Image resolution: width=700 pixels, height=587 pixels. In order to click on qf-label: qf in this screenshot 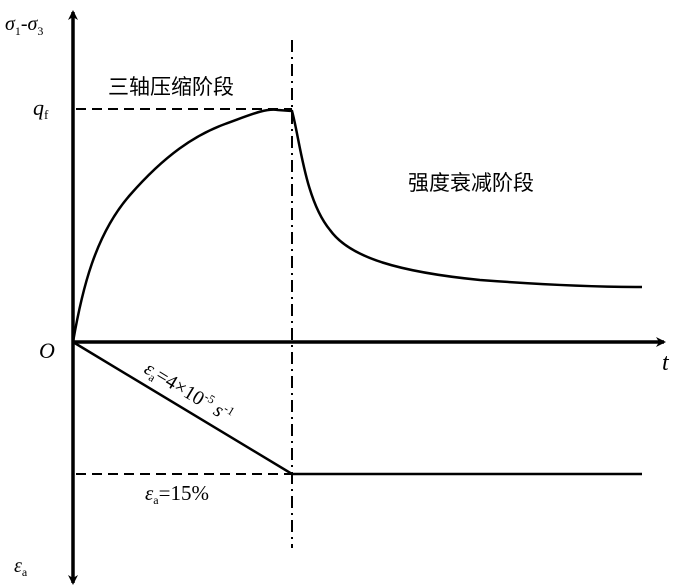, I will do `click(41, 108)`.